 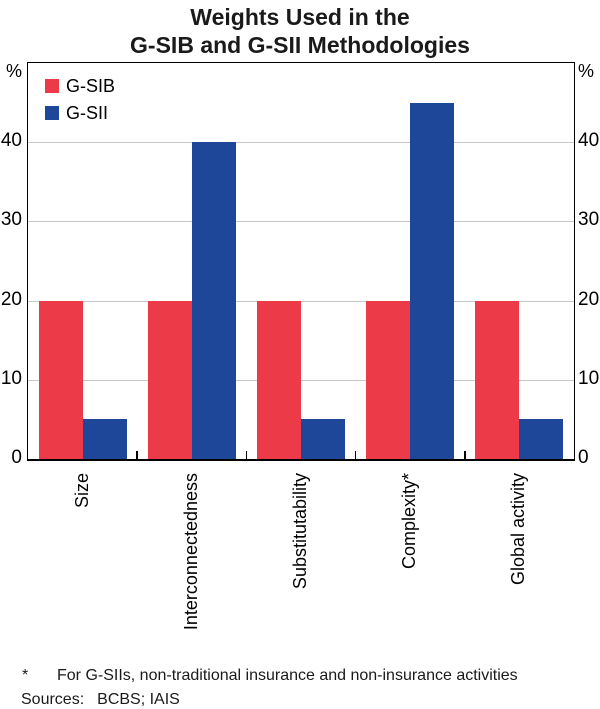 What do you see at coordinates (11, 299) in the screenshot?
I see `y-tick-label-left-20: 20` at bounding box center [11, 299].